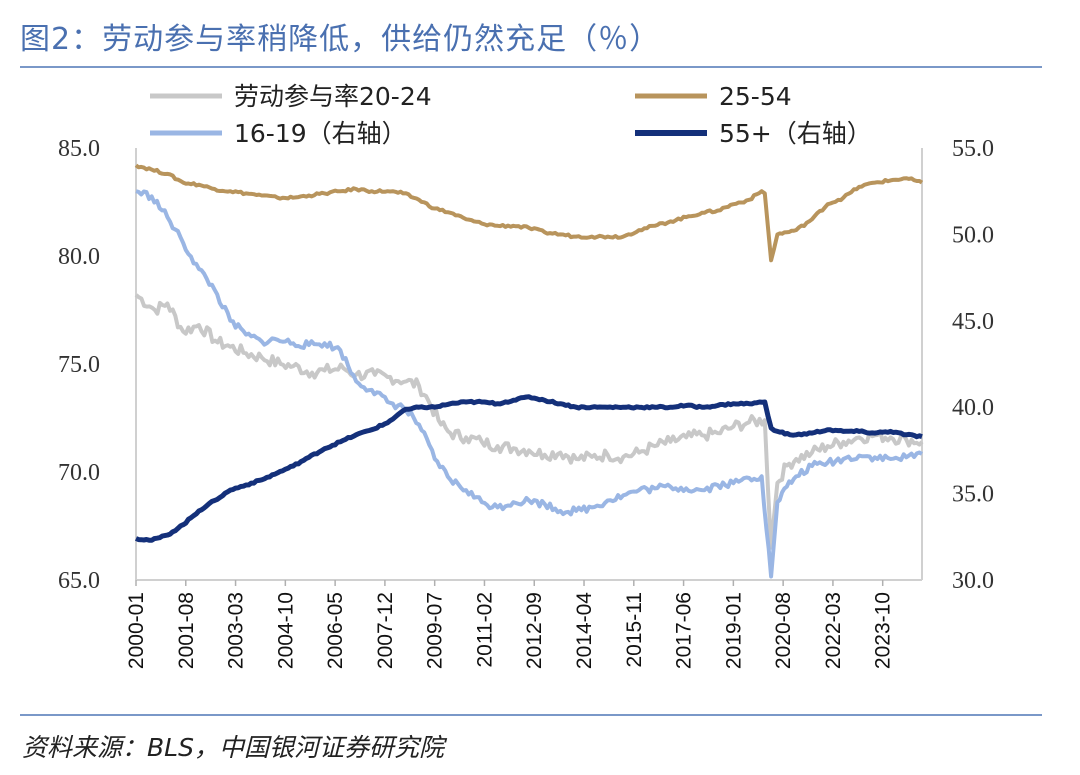 The image size is (1080, 775). What do you see at coordinates (584, 630) in the screenshot?
I see `x-tick-label: 2014-04` at bounding box center [584, 630].